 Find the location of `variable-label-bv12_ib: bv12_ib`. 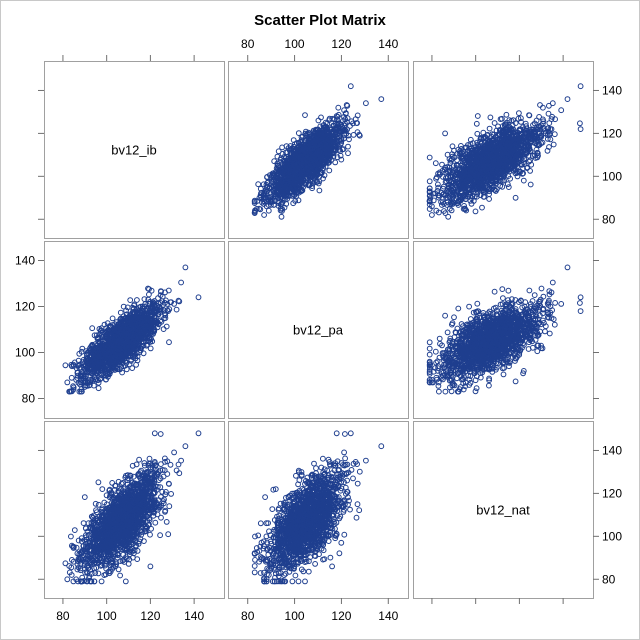

variable-label-bv12_ib: bv12_ib is located at coordinates (134, 150).